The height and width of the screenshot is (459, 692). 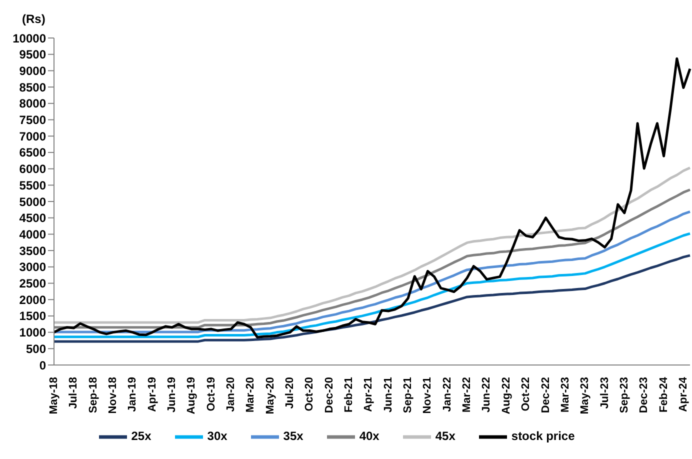 What do you see at coordinates (211, 394) in the screenshot?
I see `x-tick-label: Oct-19` at bounding box center [211, 394].